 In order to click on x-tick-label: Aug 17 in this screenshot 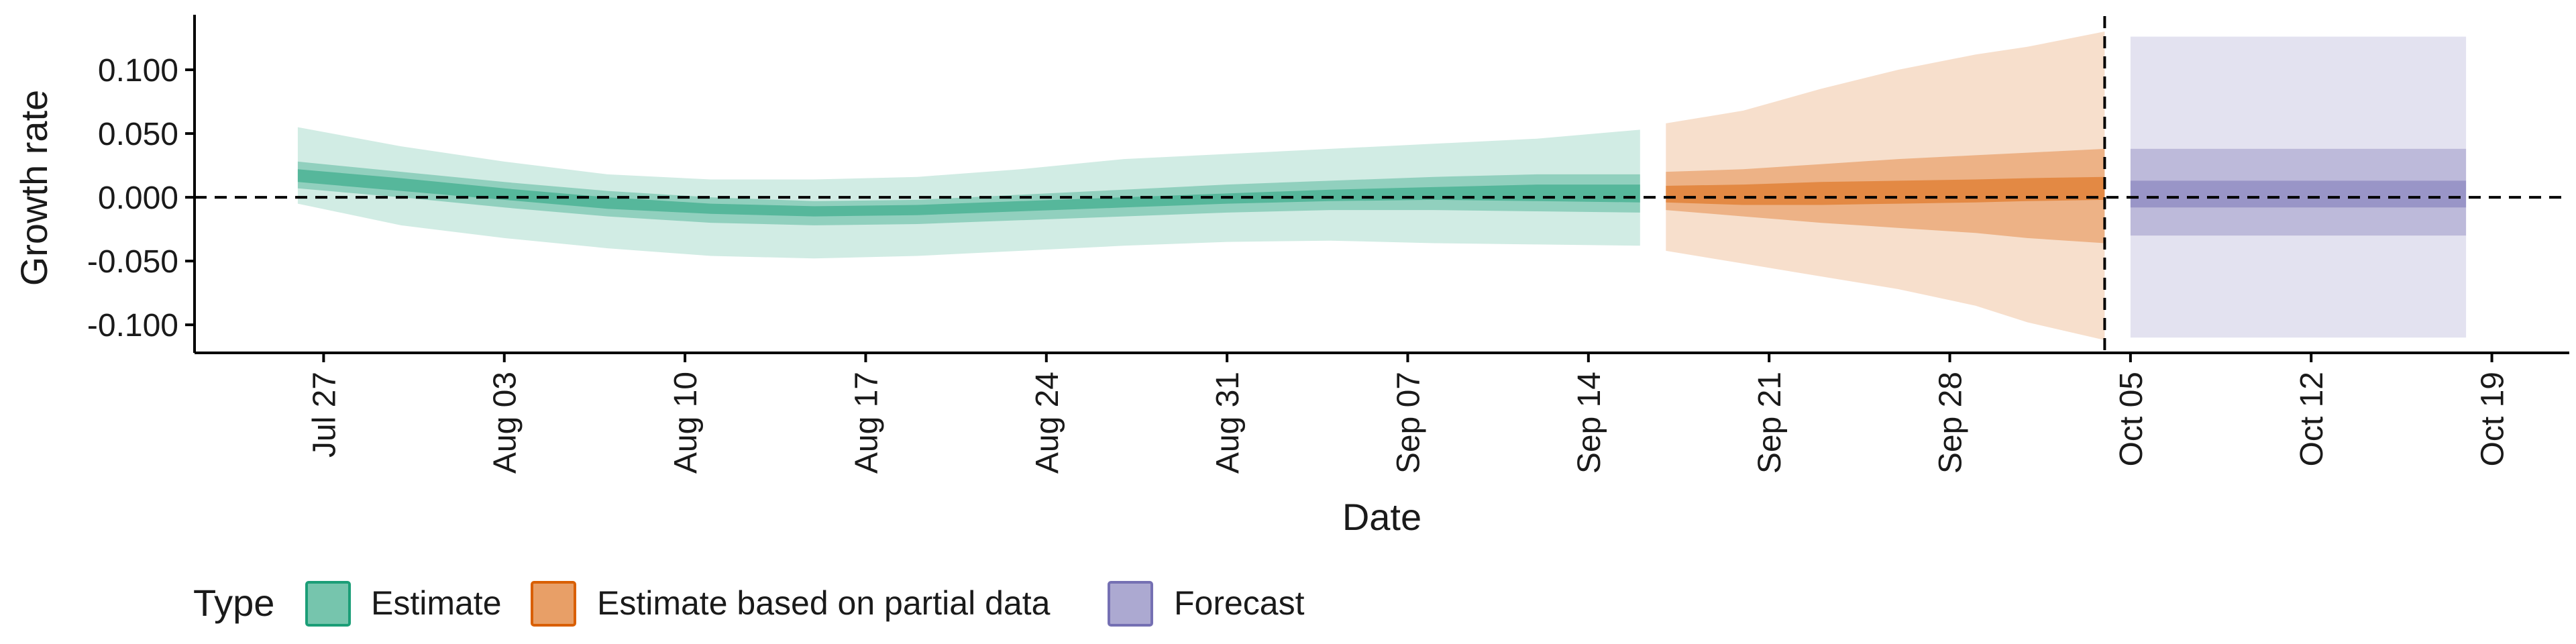, I will do `click(866, 423)`.